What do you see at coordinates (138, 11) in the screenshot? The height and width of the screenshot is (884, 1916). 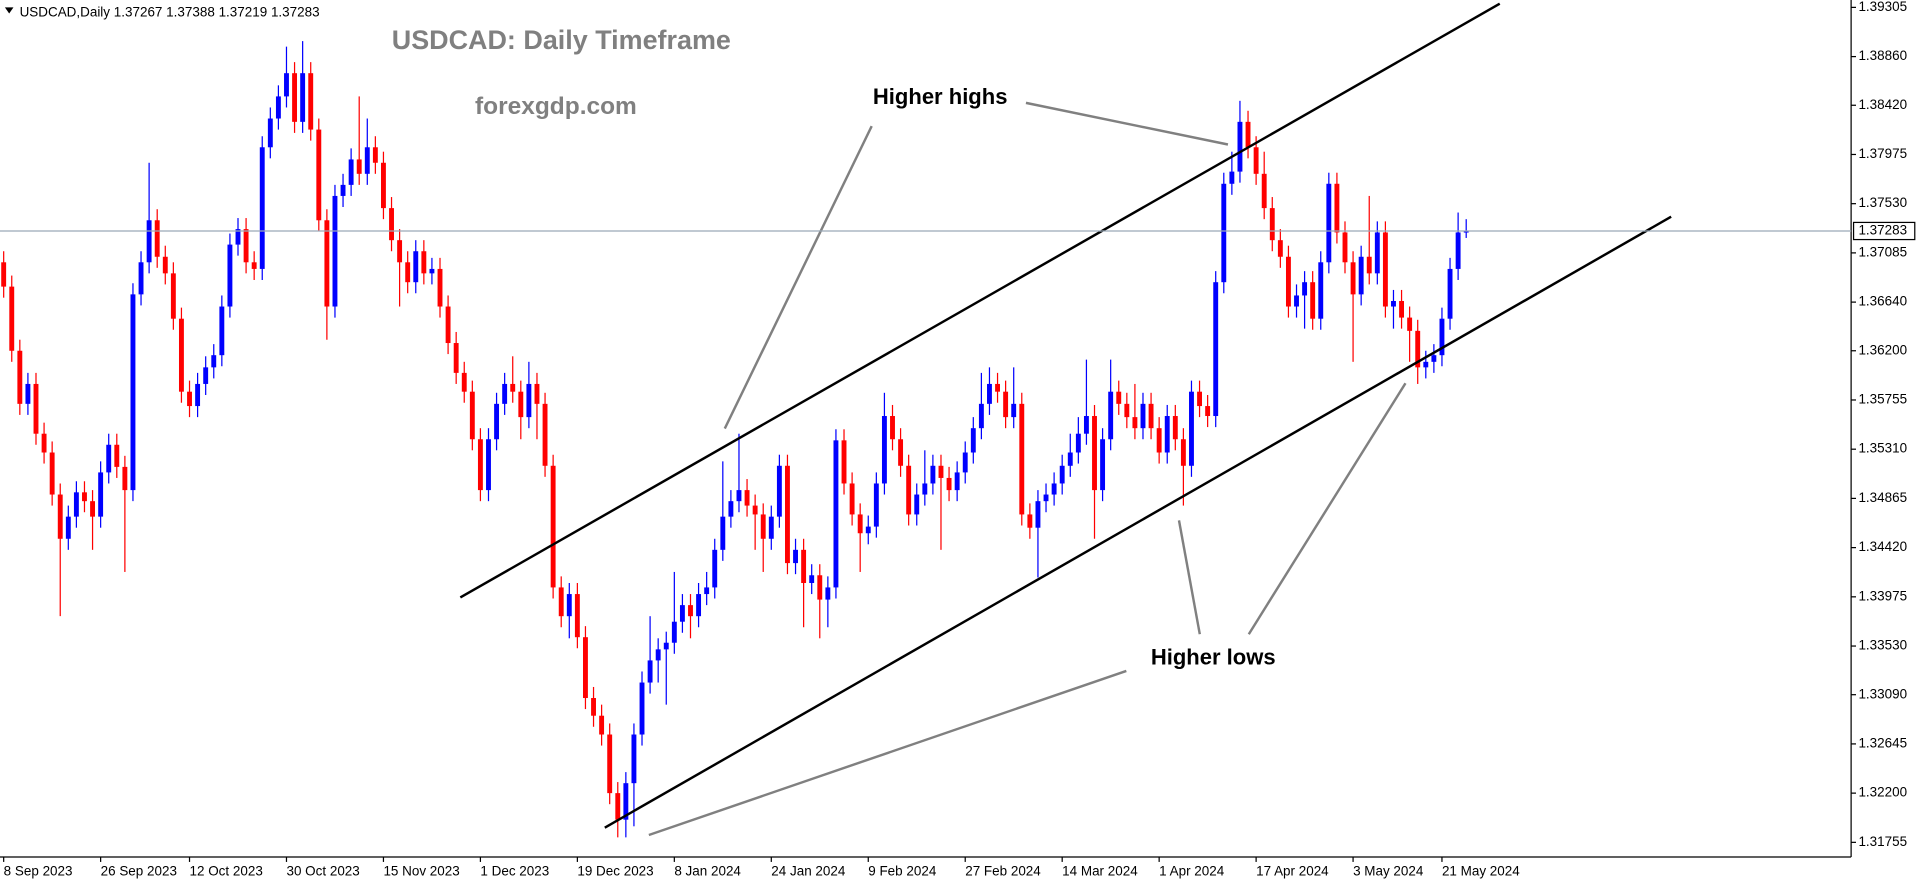 I see `ohlc-open: 1.37267` at bounding box center [138, 11].